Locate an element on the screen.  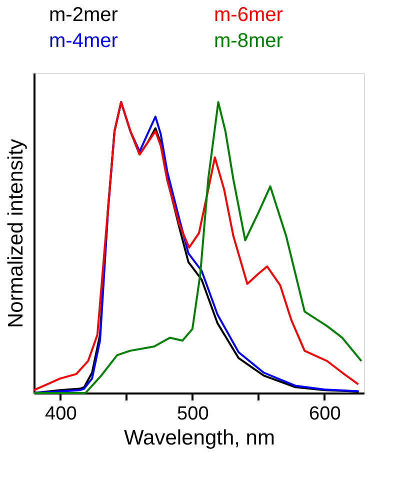
text: m-2mer is located at coordinates (83, 15).